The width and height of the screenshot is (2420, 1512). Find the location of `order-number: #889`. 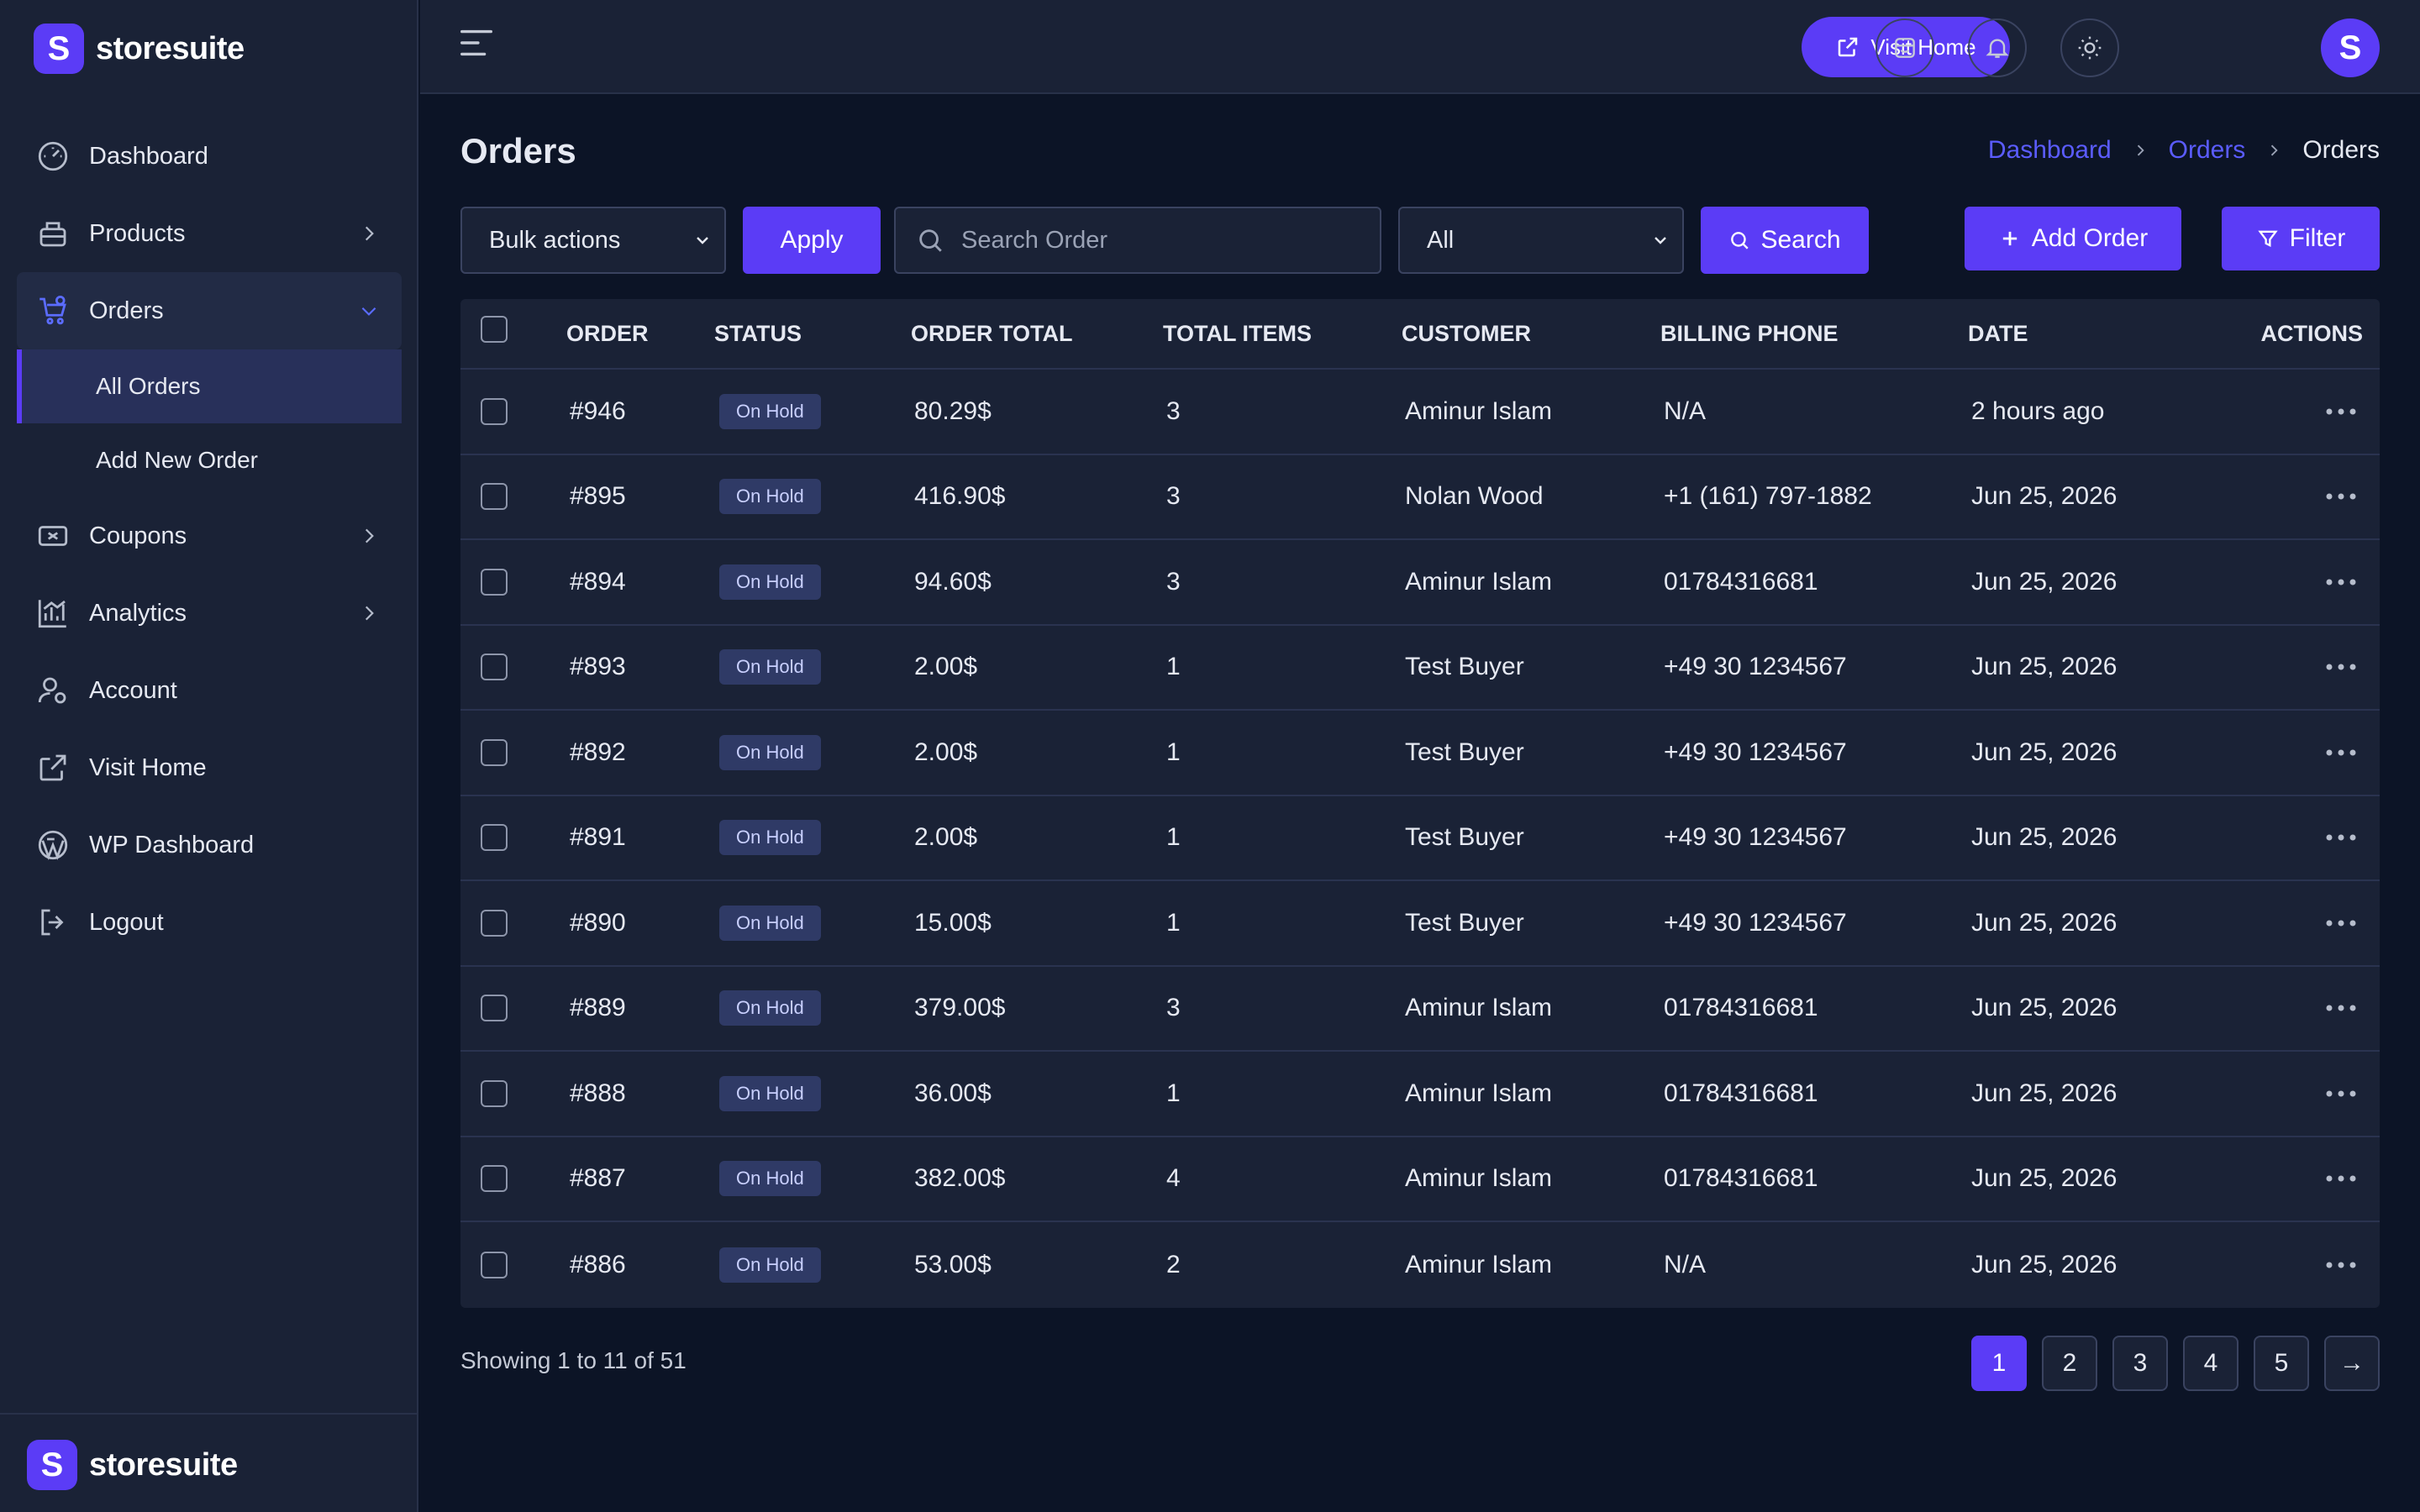

order-number: #889 is located at coordinates (598, 1008).